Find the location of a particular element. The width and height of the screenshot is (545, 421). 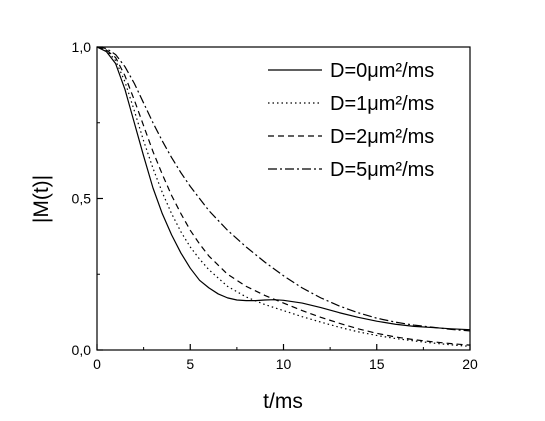

x-tick-label: 15 is located at coordinates (377, 364).